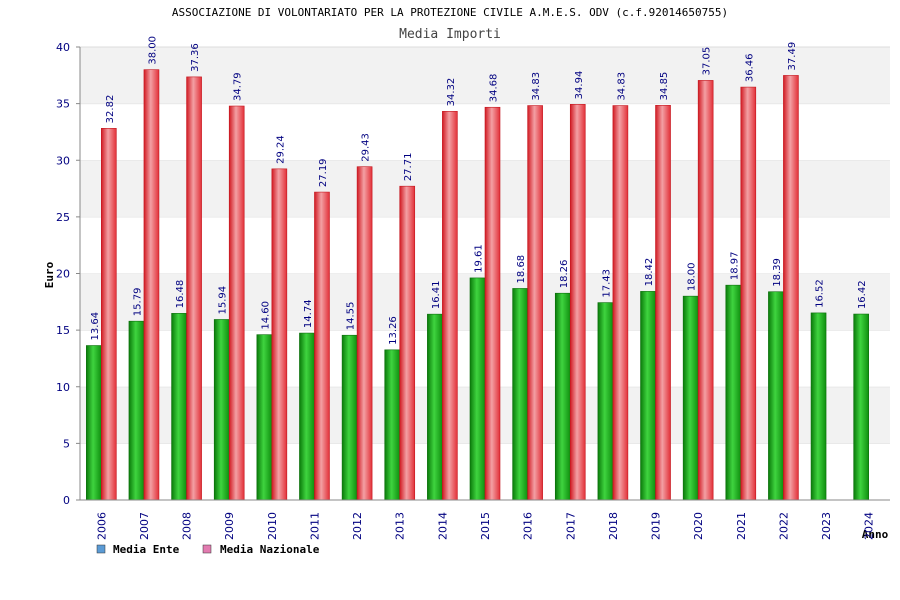 The image size is (900, 600). I want to click on data-label: 27.19, so click(323, 172).